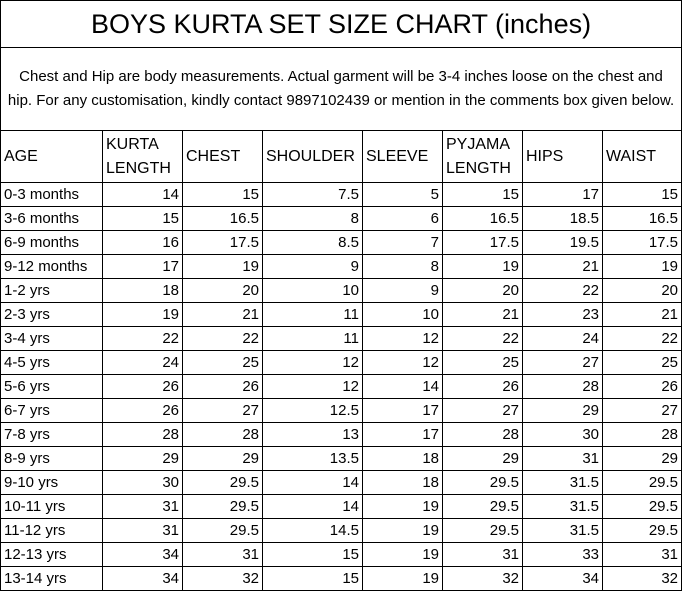 Image resolution: width=682 pixels, height=592 pixels. What do you see at coordinates (482, 156) in the screenshot?
I see `column-header: PYJAMA LENGTH` at bounding box center [482, 156].